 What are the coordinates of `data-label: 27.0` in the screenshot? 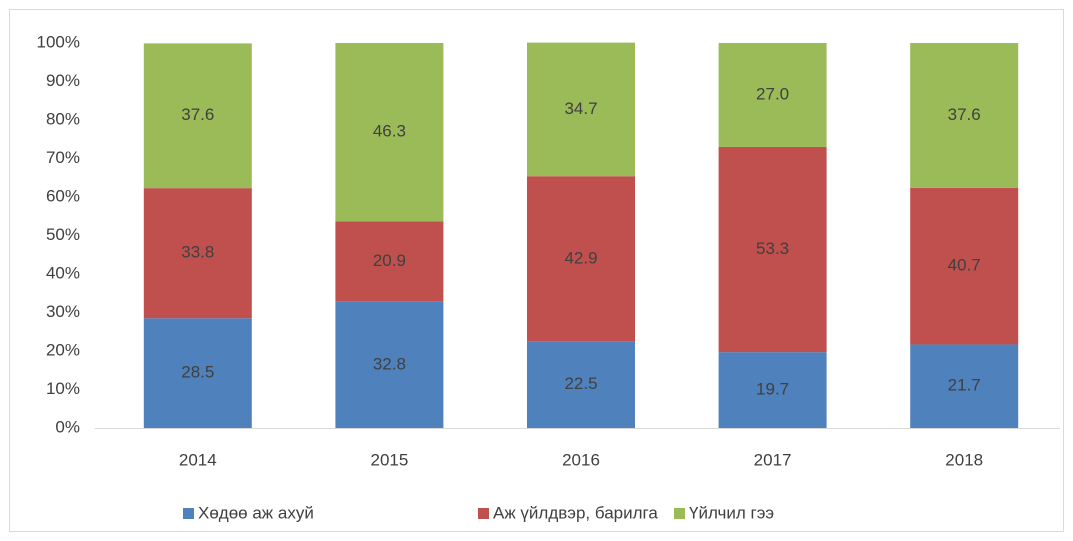 It's located at (772, 93).